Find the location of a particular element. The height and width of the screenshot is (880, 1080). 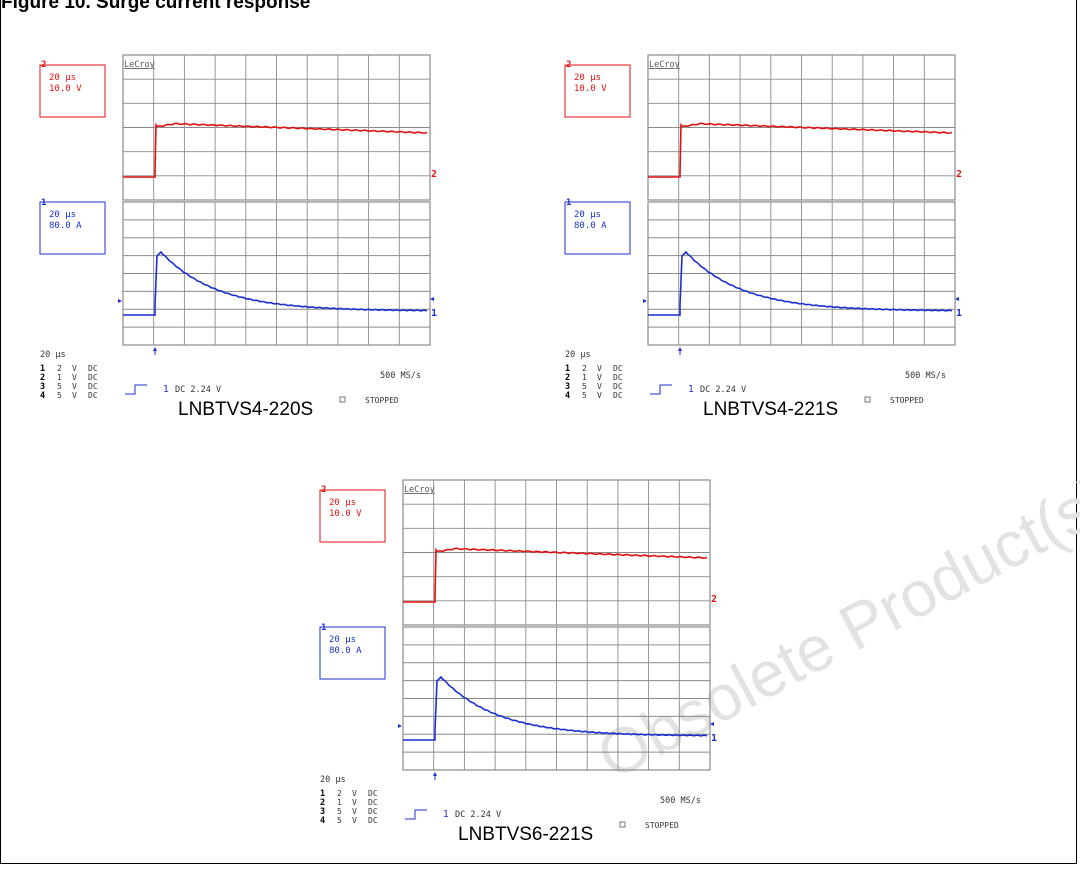

sample-rate: 500 MS/s is located at coordinates (400, 376).